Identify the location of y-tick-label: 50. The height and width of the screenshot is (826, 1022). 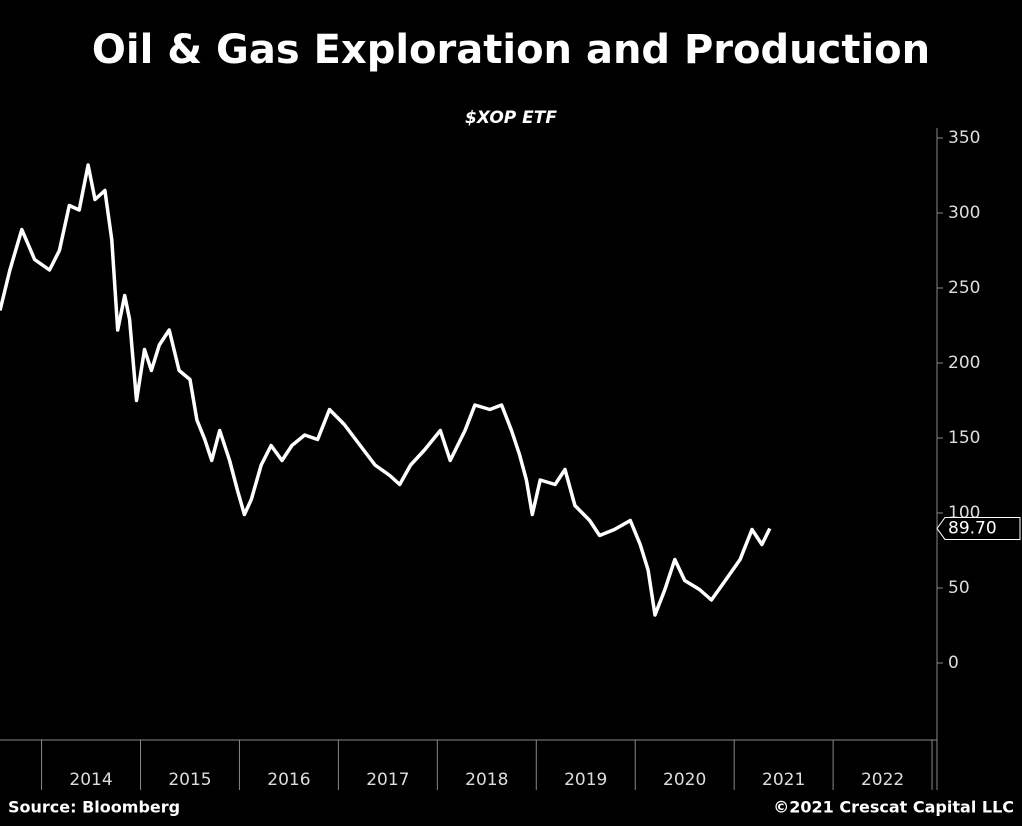
(959, 588).